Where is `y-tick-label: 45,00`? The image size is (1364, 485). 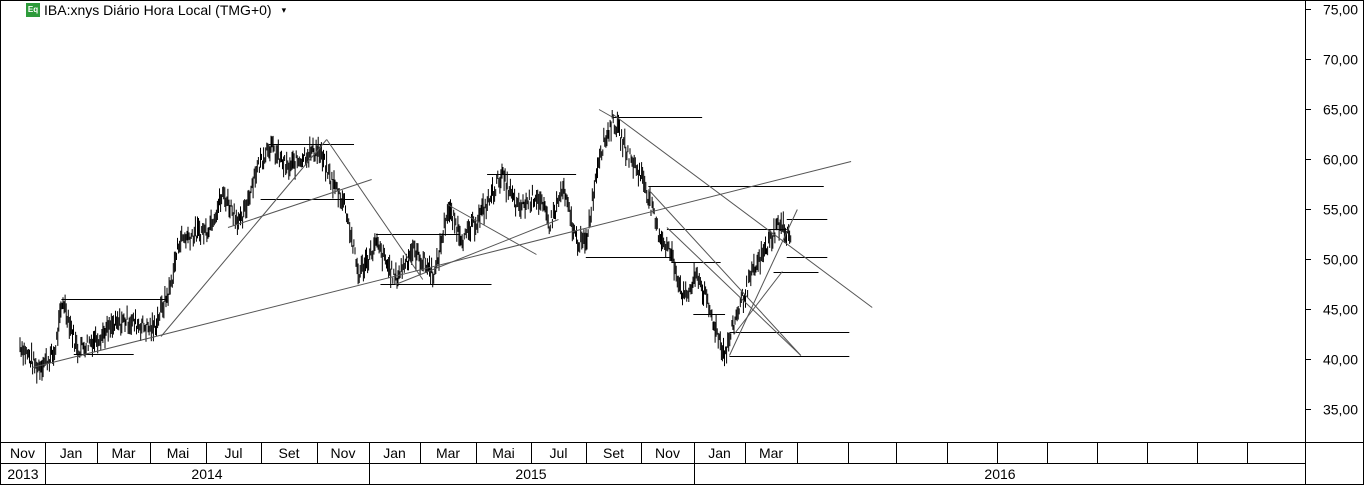
y-tick-label: 45,00 is located at coordinates (1340, 310).